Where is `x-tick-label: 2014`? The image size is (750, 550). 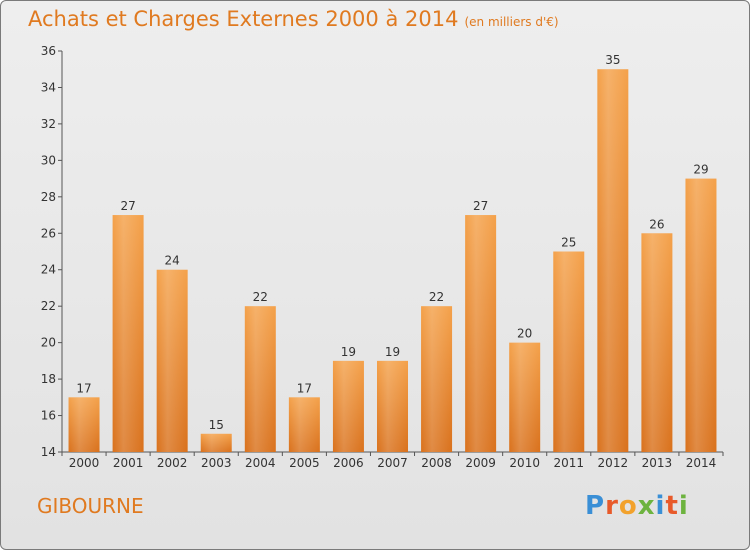
x-tick-label: 2014 is located at coordinates (701, 463).